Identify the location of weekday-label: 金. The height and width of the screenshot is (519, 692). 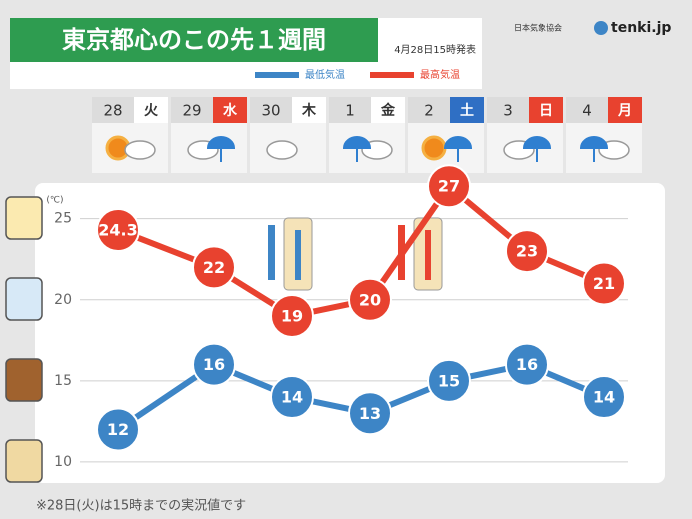
(388, 110).